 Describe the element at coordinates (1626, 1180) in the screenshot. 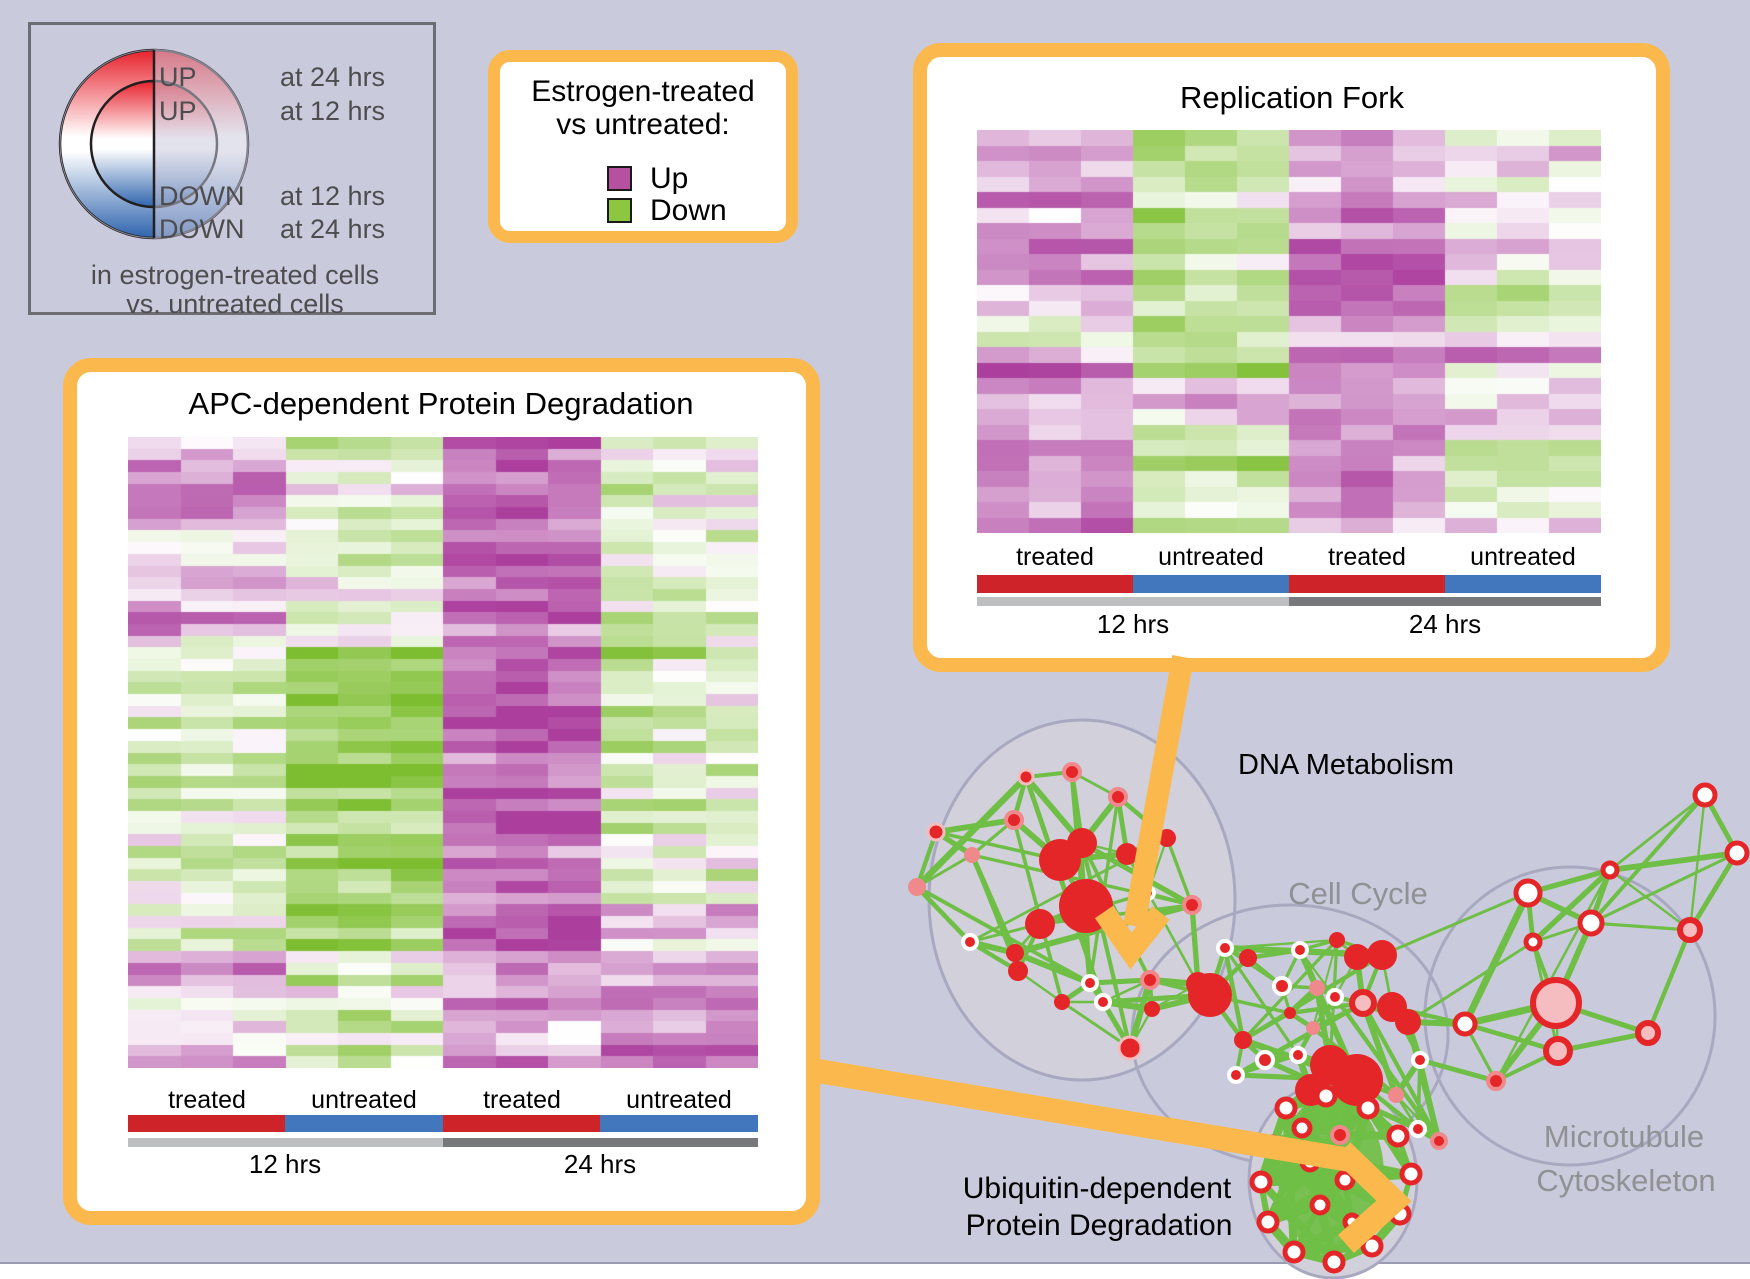

I see `cluster-label-microtubule-line2: Cytoskeleton` at that location.